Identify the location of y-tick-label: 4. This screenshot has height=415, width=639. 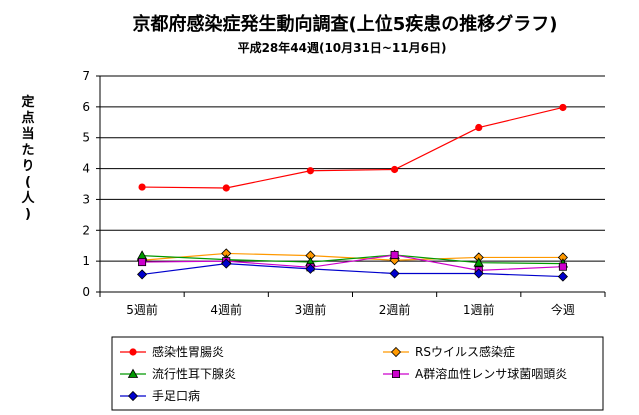
(86, 169).